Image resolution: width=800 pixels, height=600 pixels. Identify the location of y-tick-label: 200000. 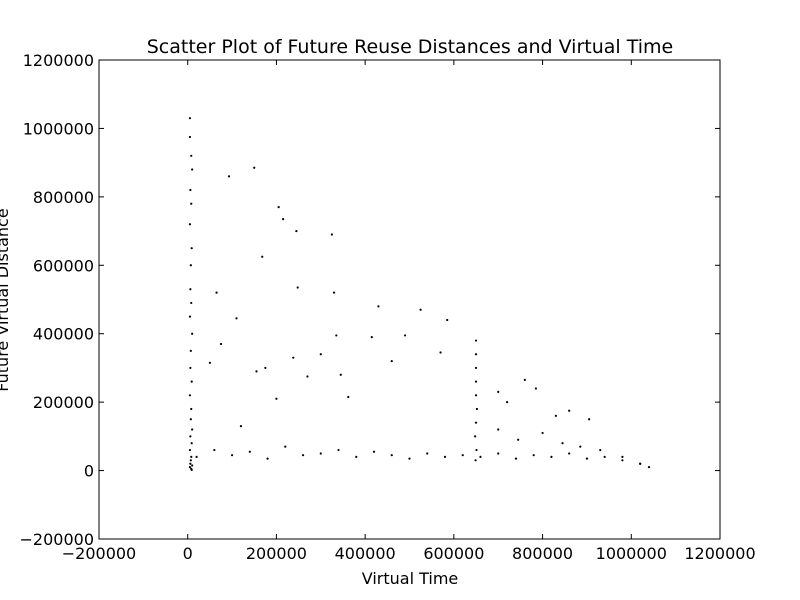
(63, 402).